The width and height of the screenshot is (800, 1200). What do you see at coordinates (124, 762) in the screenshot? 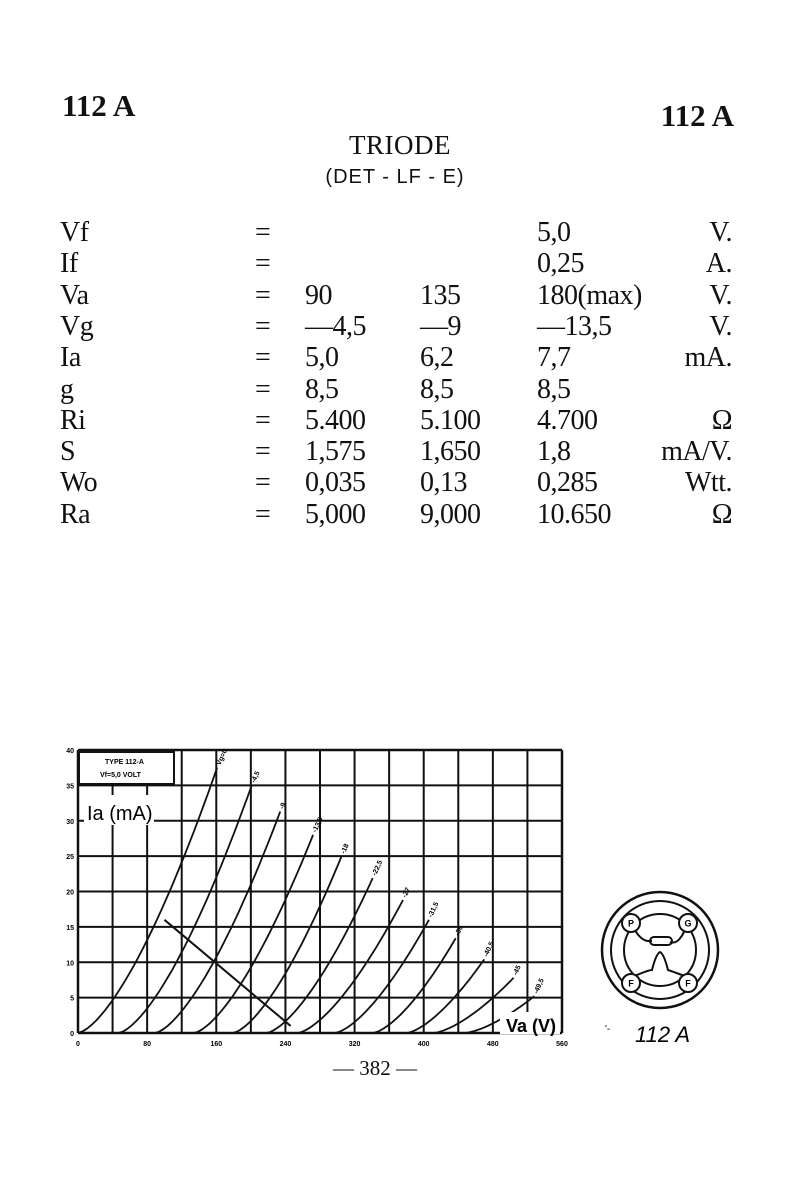
I see `chart-title: TYPE 112-A` at bounding box center [124, 762].